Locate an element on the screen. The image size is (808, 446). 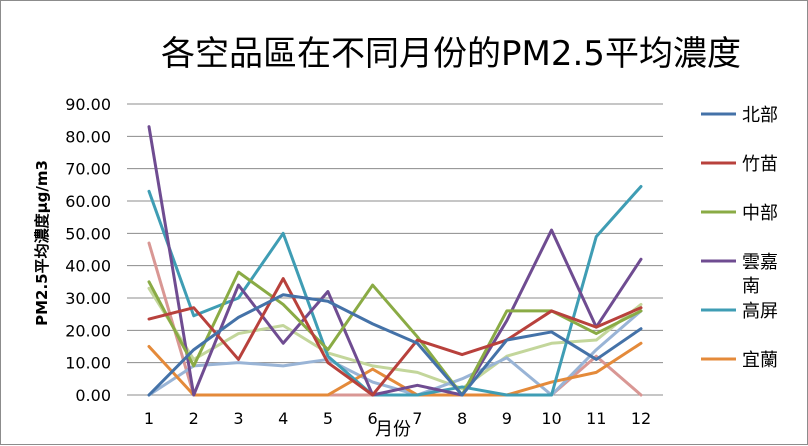
y-tick-label: 20.00 is located at coordinates (88, 330).